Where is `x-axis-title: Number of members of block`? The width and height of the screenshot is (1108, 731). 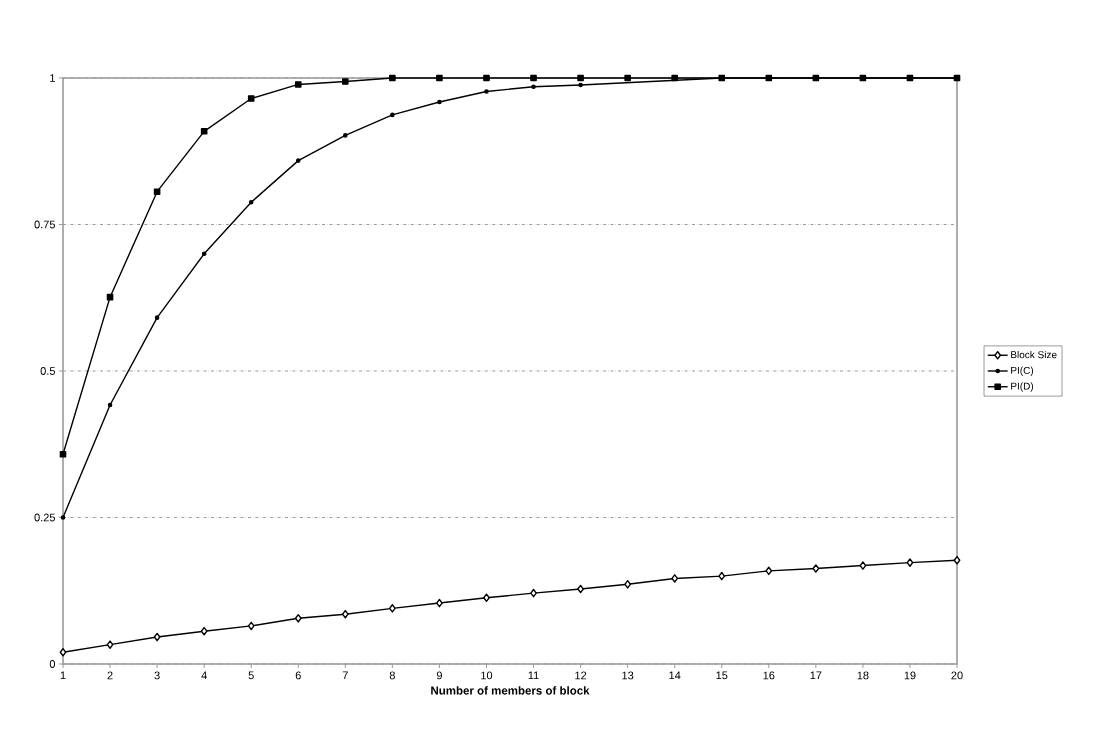 x-axis-title: Number of members of block is located at coordinates (510, 690).